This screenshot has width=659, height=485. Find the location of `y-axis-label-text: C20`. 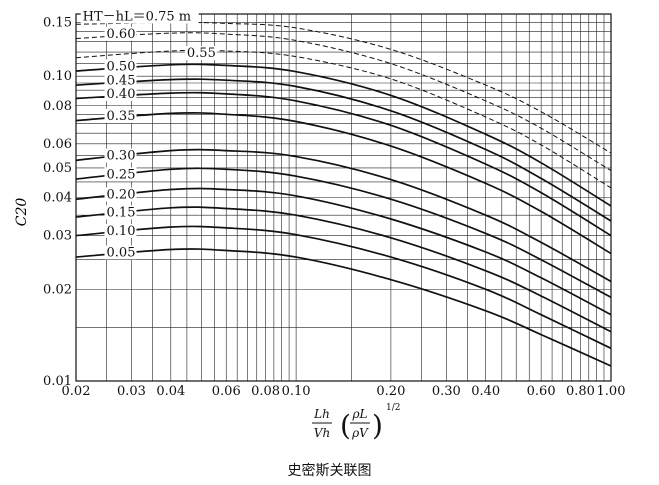

y-axis-label-text: C20 is located at coordinates (22, 212).